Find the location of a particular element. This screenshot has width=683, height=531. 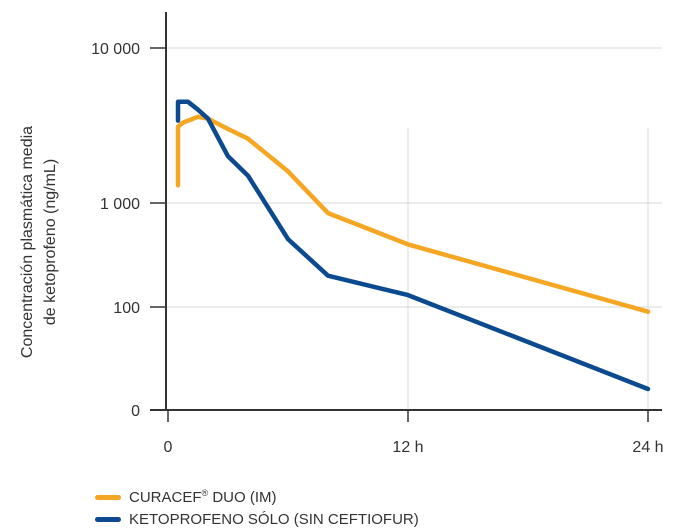

y-tick-label: 0 is located at coordinates (135, 411).